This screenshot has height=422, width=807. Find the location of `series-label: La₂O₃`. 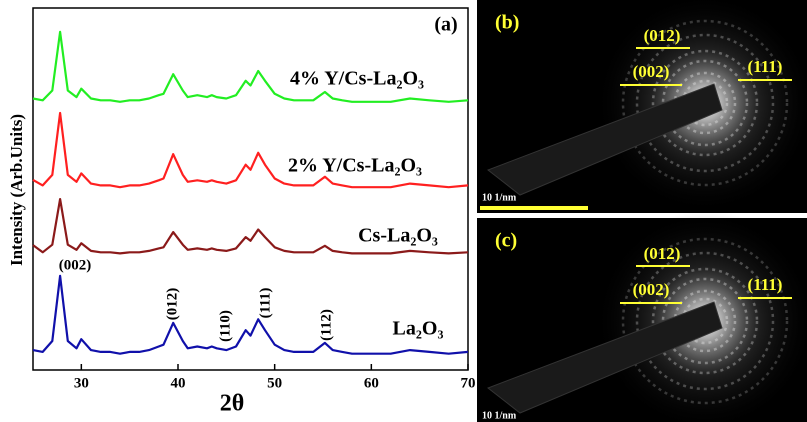

series-label: La₂O₃ is located at coordinates (418, 329).